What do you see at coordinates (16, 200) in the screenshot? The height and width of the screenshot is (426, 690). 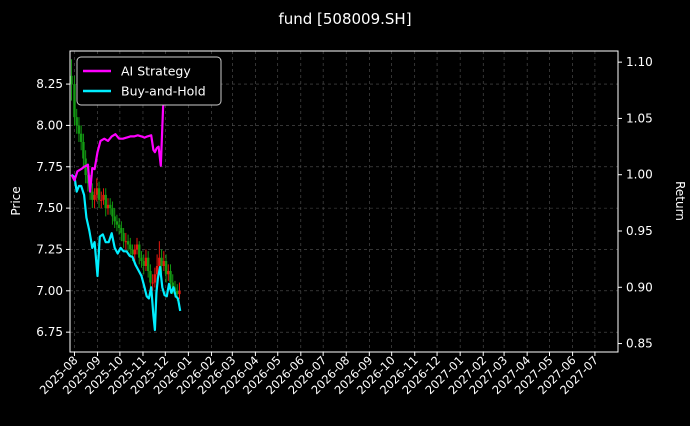 I see `y-axis-left-label: Price` at bounding box center [16, 200].